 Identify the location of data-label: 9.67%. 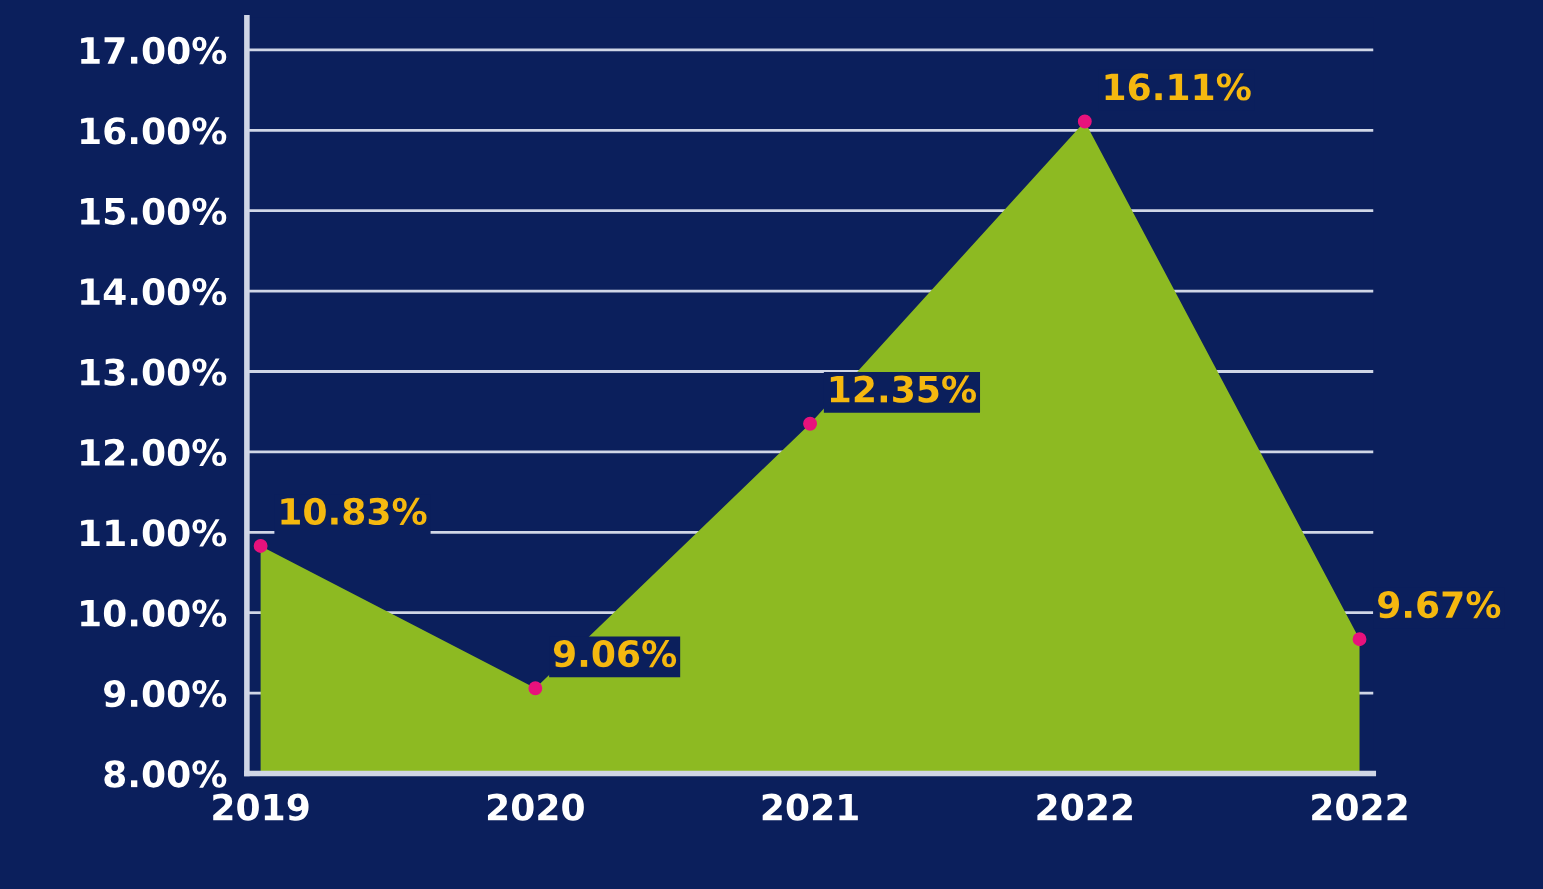
(1439, 604).